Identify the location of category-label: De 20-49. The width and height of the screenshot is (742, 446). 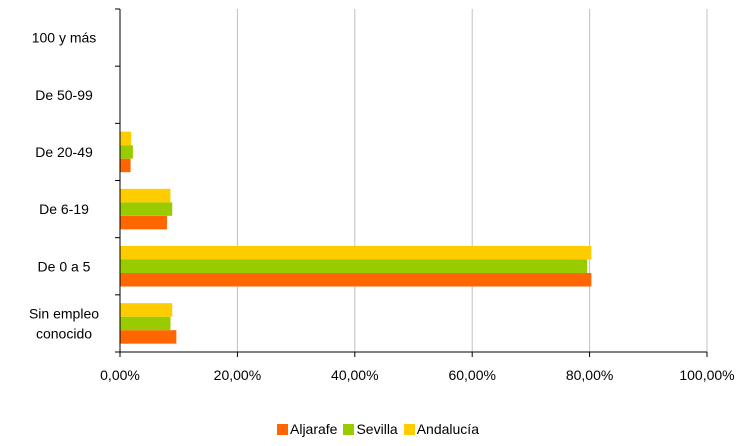
(64, 152).